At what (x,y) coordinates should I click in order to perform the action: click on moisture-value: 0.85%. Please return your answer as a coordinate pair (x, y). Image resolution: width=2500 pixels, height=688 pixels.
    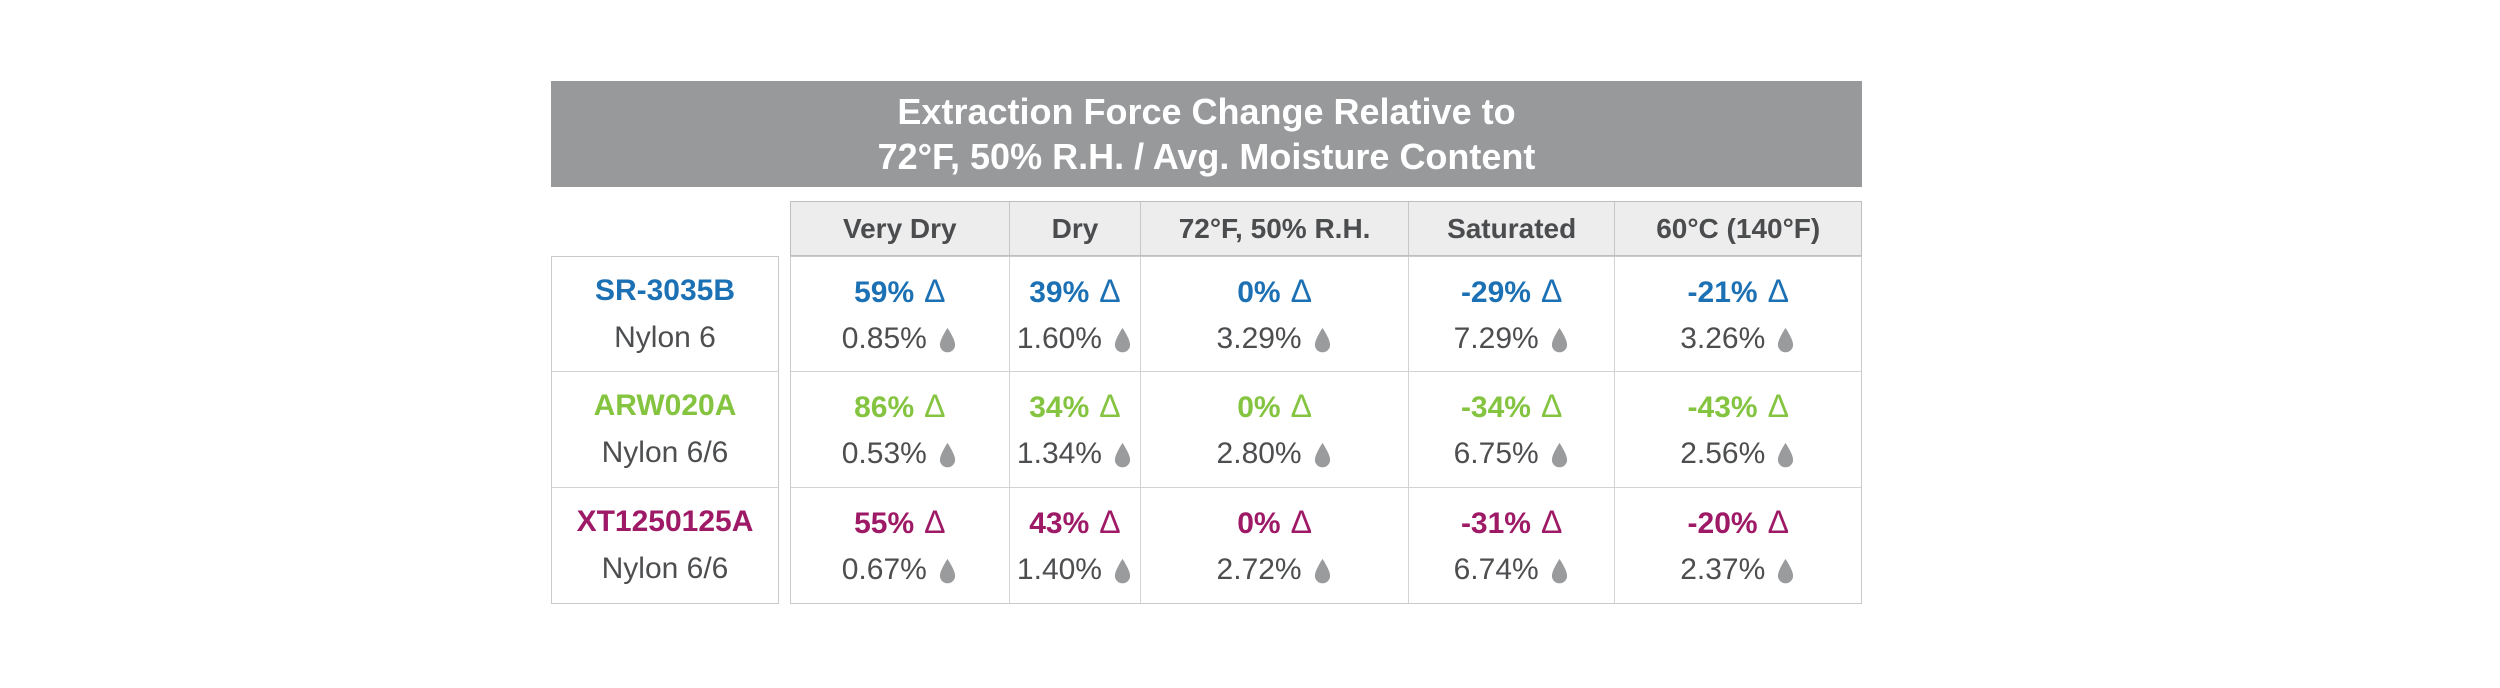
    Looking at the image, I should click on (884, 338).